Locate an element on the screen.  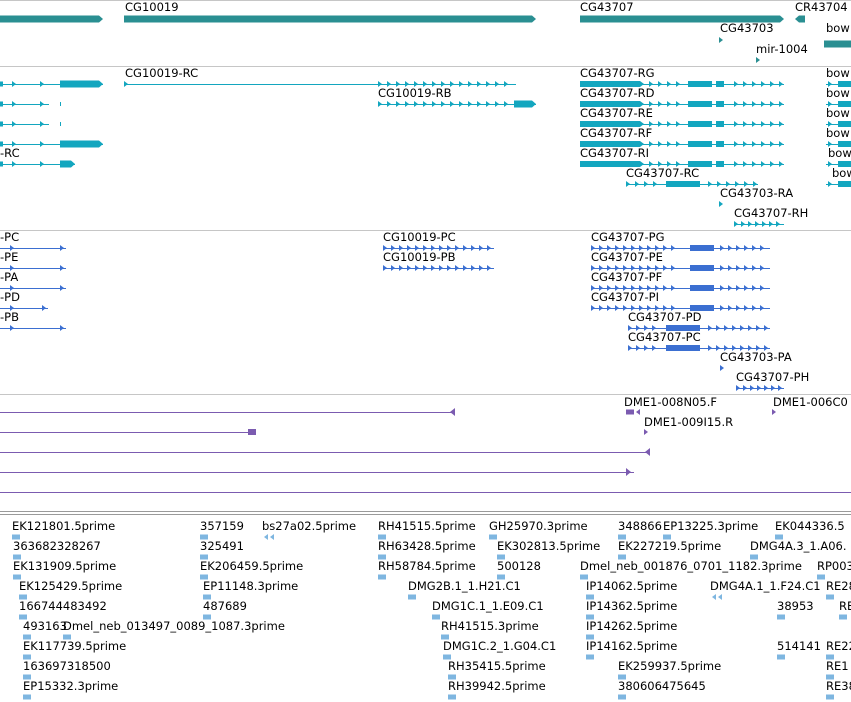
est-label: EK044336.5 is located at coordinates (810, 526).